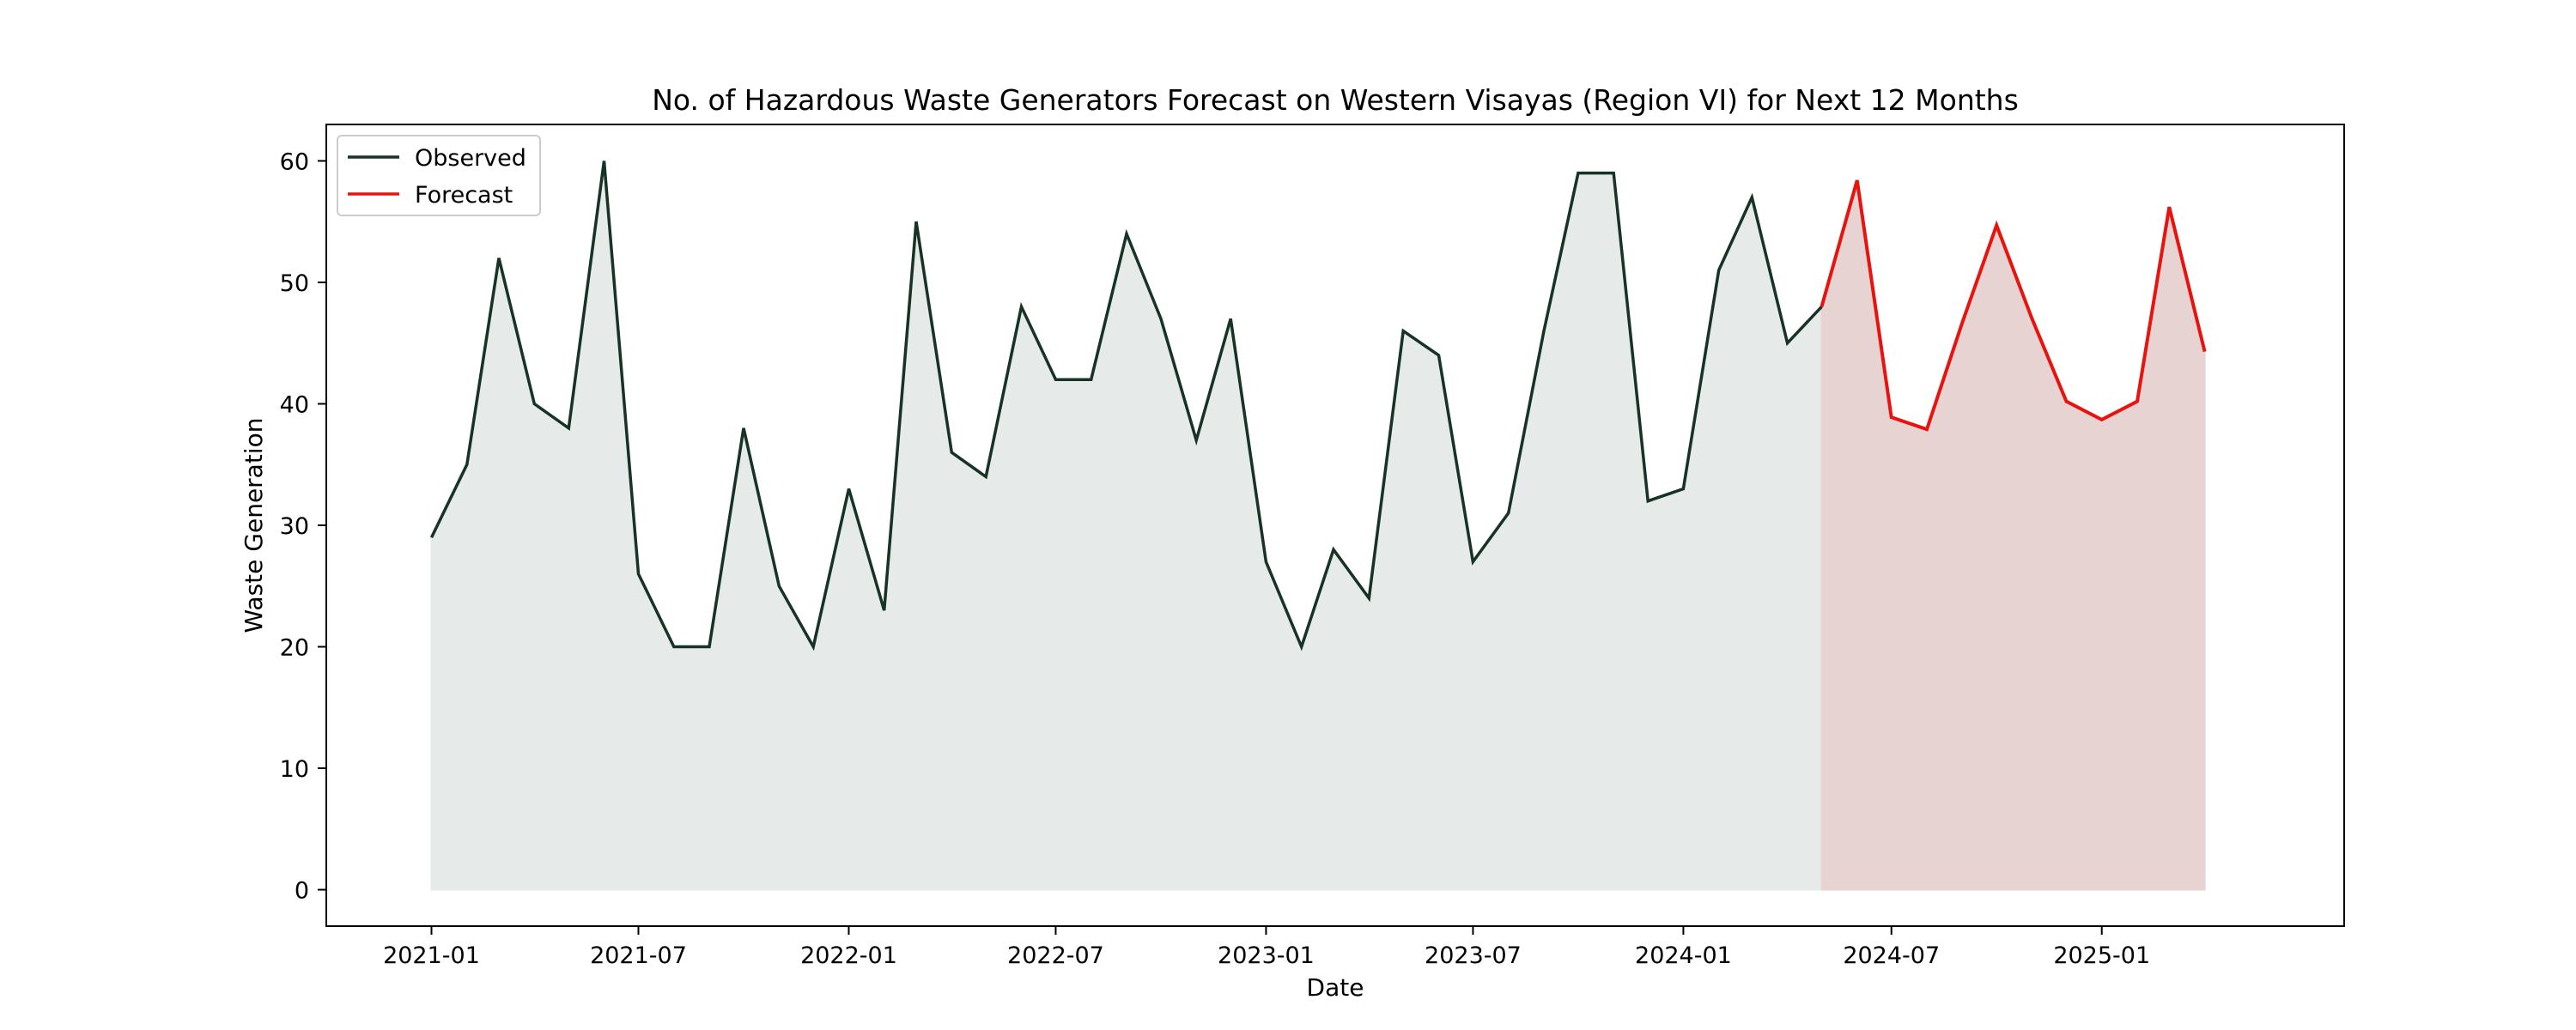 The height and width of the screenshot is (1030, 2576). I want to click on y-axis: 0 10 20 30 40 50 60, so click(303, 526).